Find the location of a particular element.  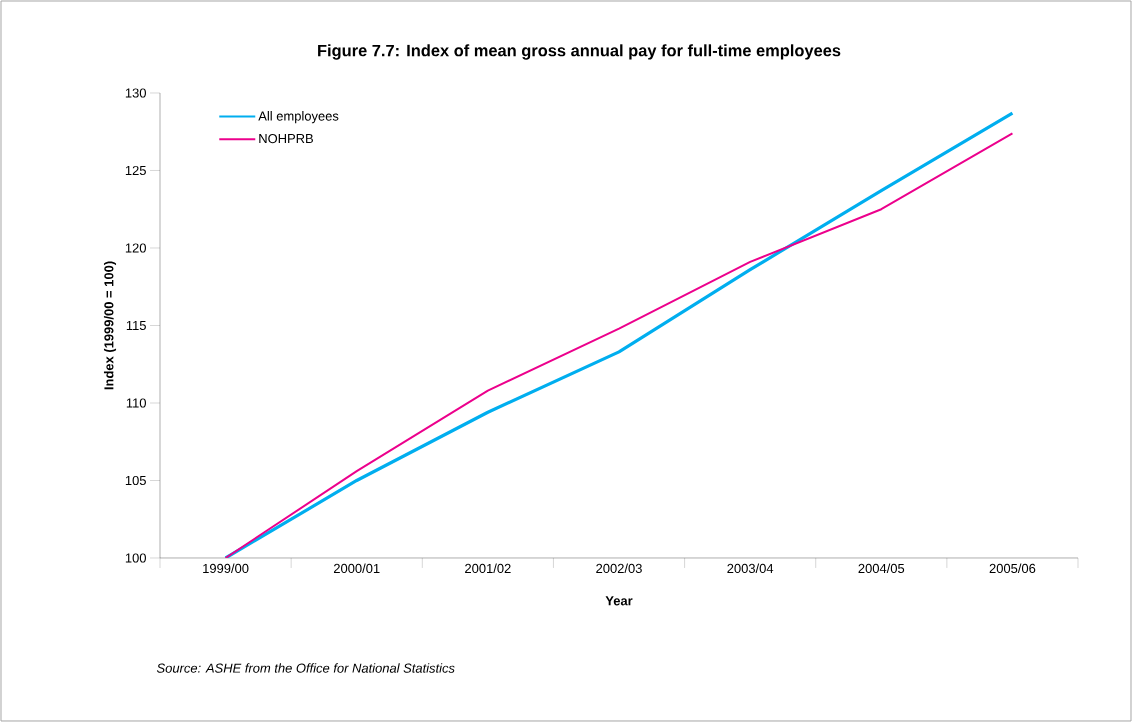

chart-title: Figure 7.7: Index of mean gross annual pay for full-time employees is located at coordinates (579, 52).